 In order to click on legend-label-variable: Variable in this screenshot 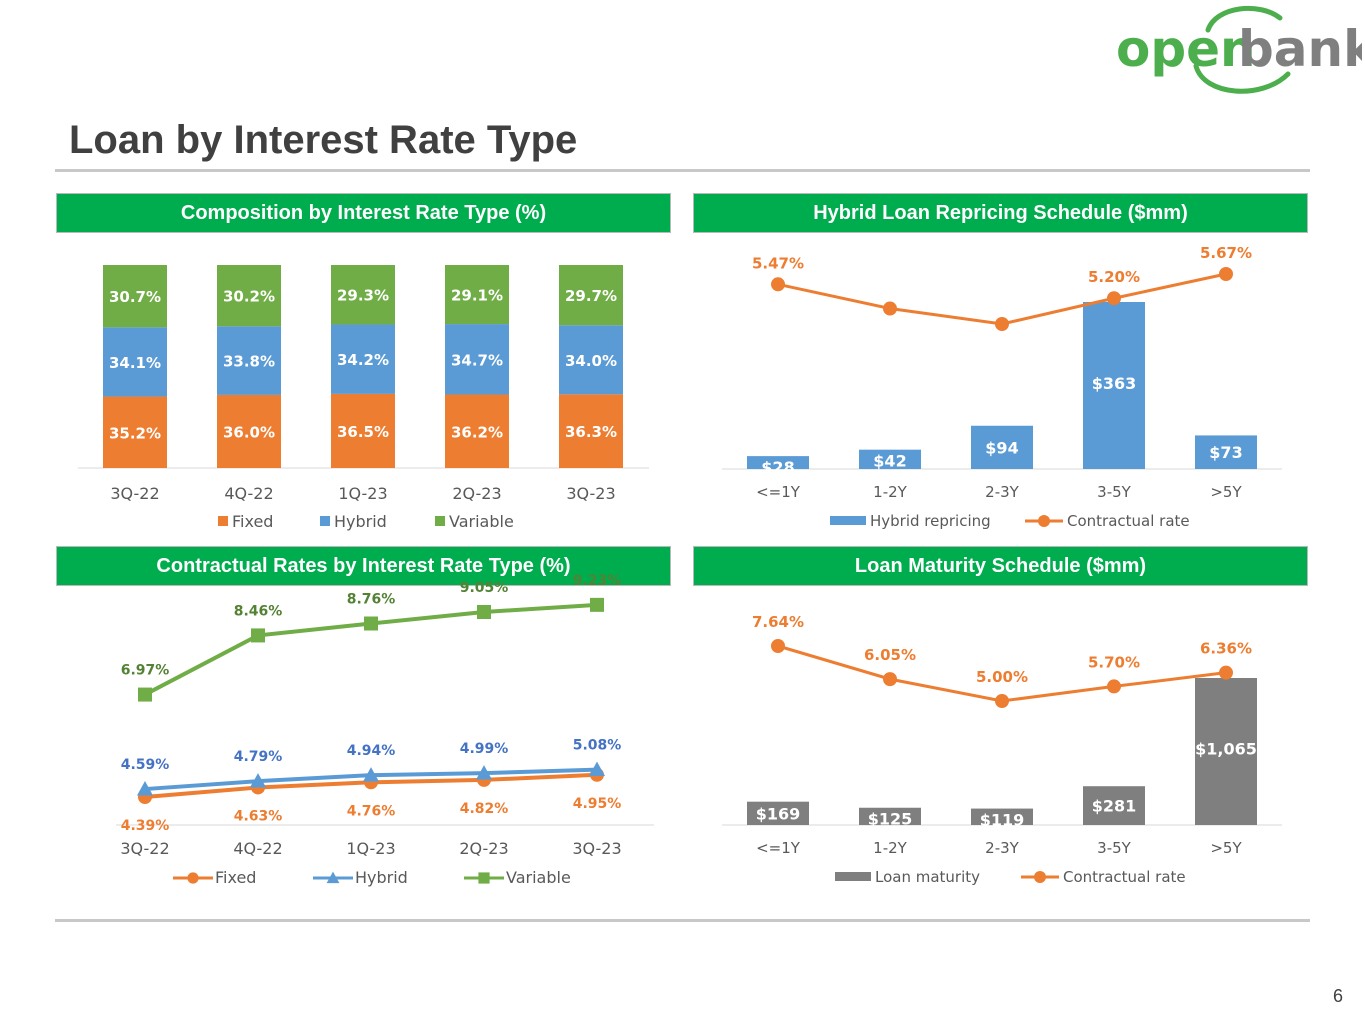, I will do `click(481, 521)`.